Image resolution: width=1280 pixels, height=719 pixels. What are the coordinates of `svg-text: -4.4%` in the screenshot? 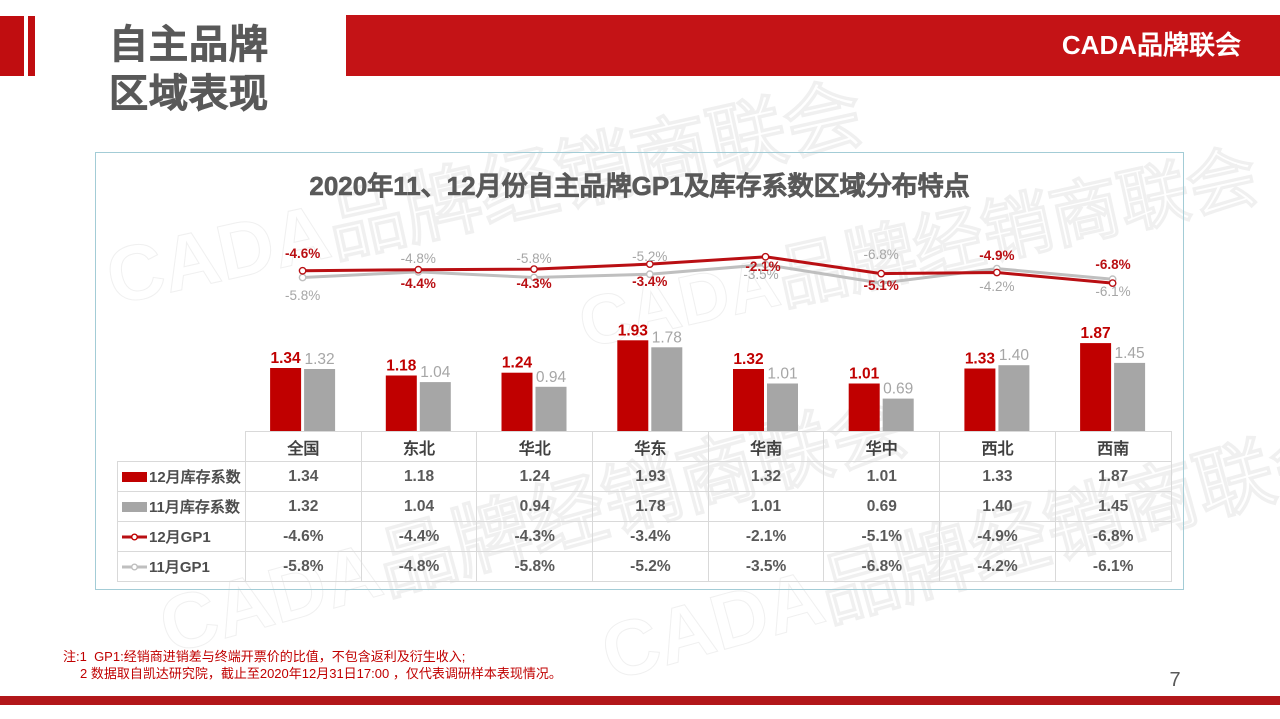 It's located at (418, 283).